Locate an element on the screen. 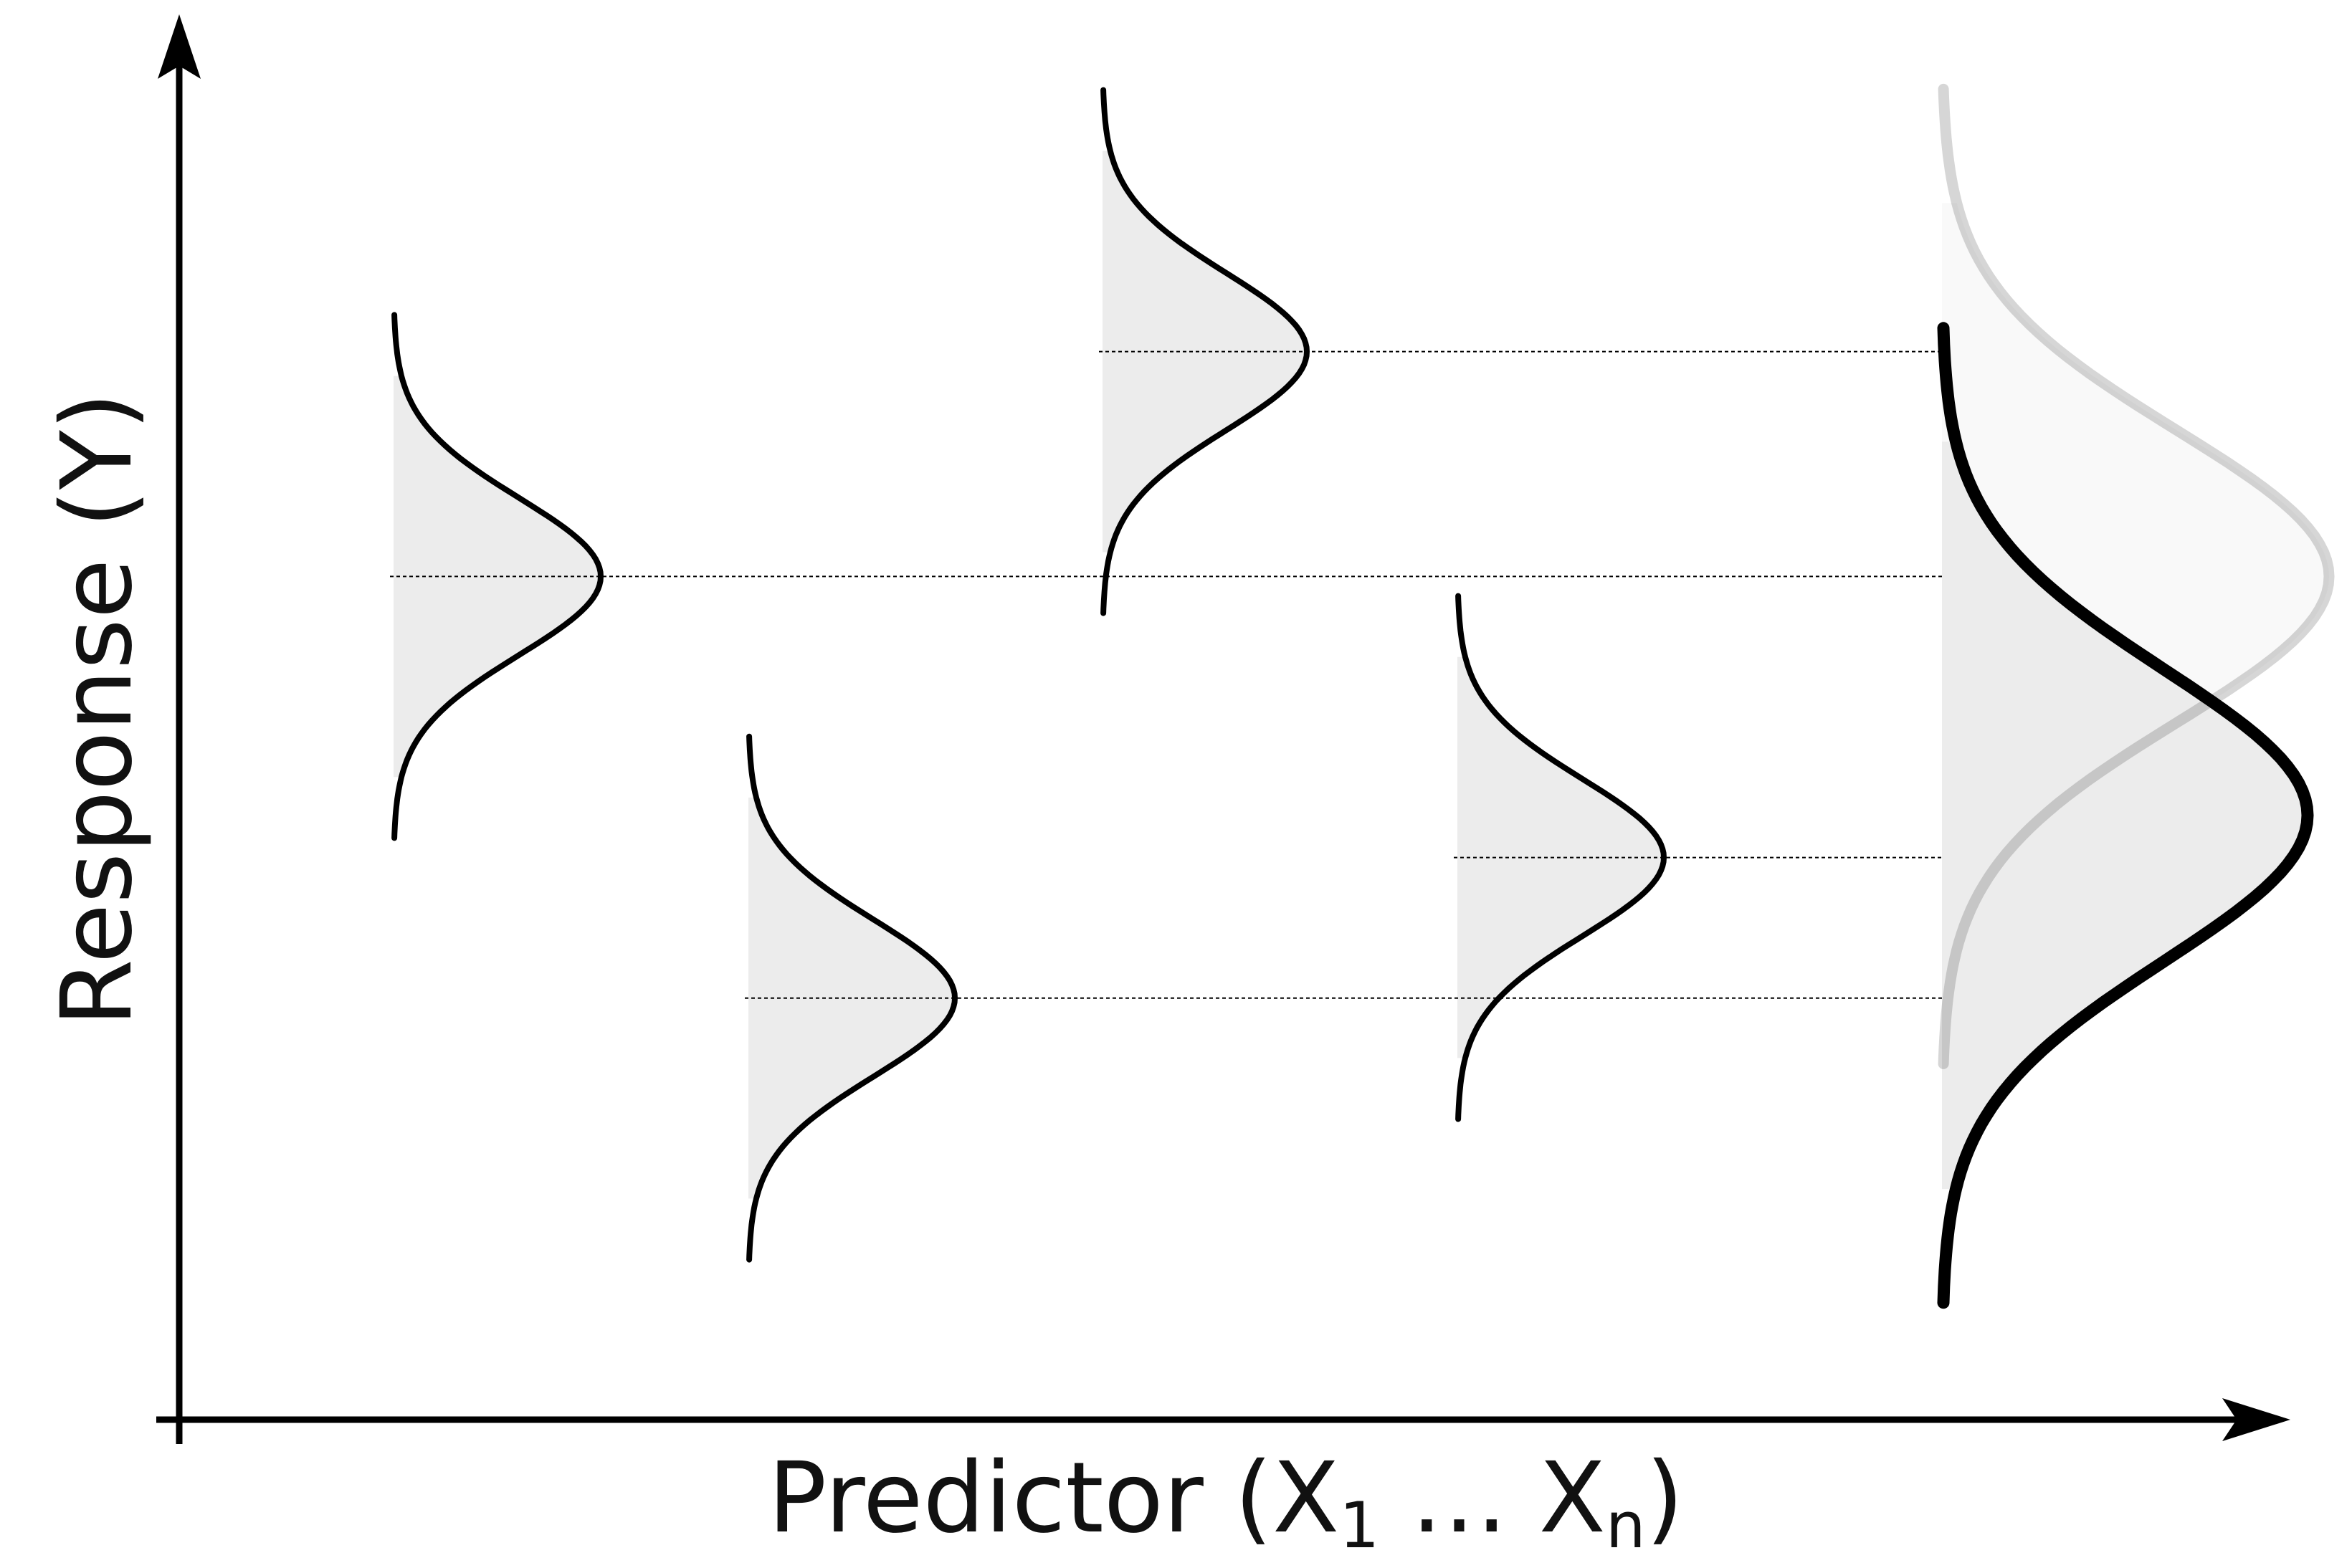 This screenshot has height=1568, width=2352. x-axis-arrow-icon is located at coordinates (2256, 1420).